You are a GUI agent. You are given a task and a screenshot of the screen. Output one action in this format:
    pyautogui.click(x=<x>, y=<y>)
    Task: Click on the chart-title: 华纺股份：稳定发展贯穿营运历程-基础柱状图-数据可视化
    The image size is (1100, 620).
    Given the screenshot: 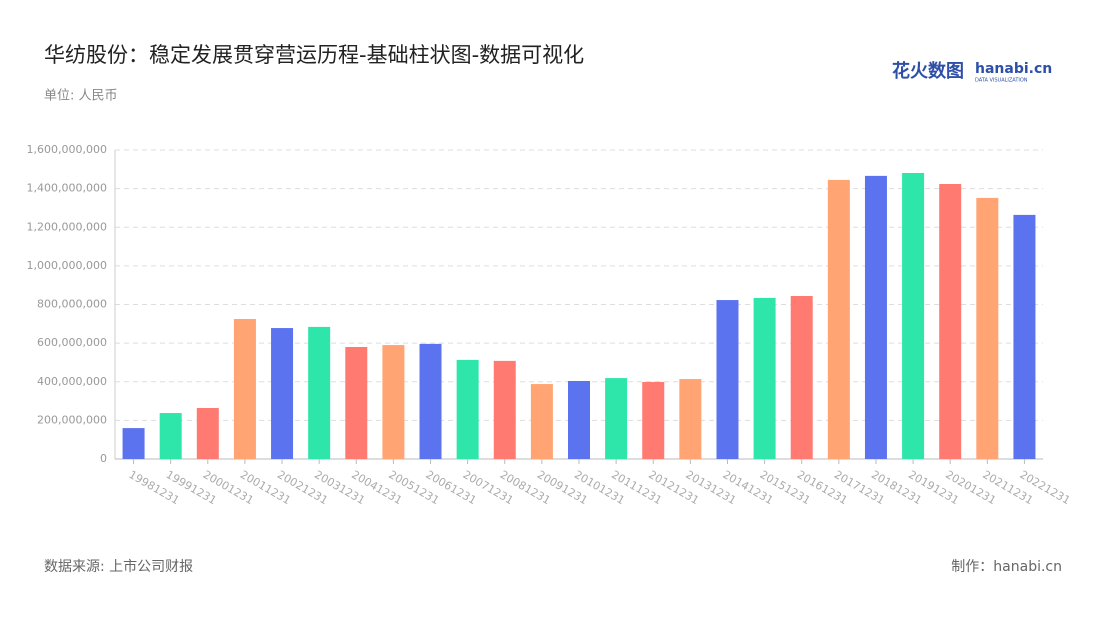 What is the action you would take?
    pyautogui.click(x=314, y=55)
    